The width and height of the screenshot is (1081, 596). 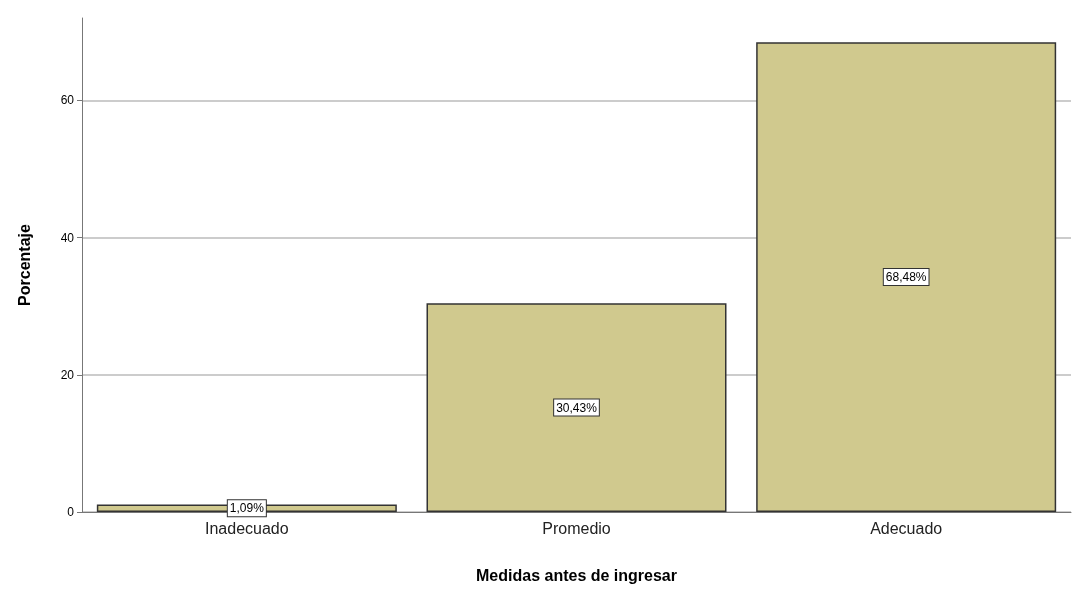 I want to click on data-label: 30,43%, so click(x=577, y=407).